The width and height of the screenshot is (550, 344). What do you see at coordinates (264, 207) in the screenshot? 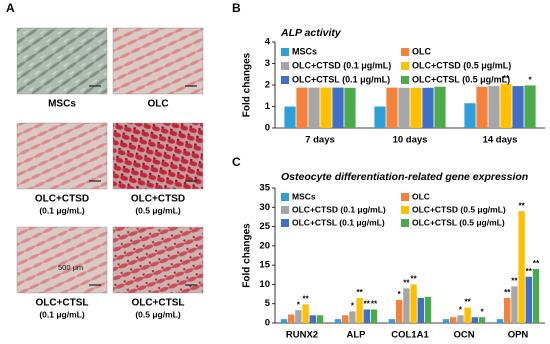
I see `y-tick-label: 30` at bounding box center [264, 207].